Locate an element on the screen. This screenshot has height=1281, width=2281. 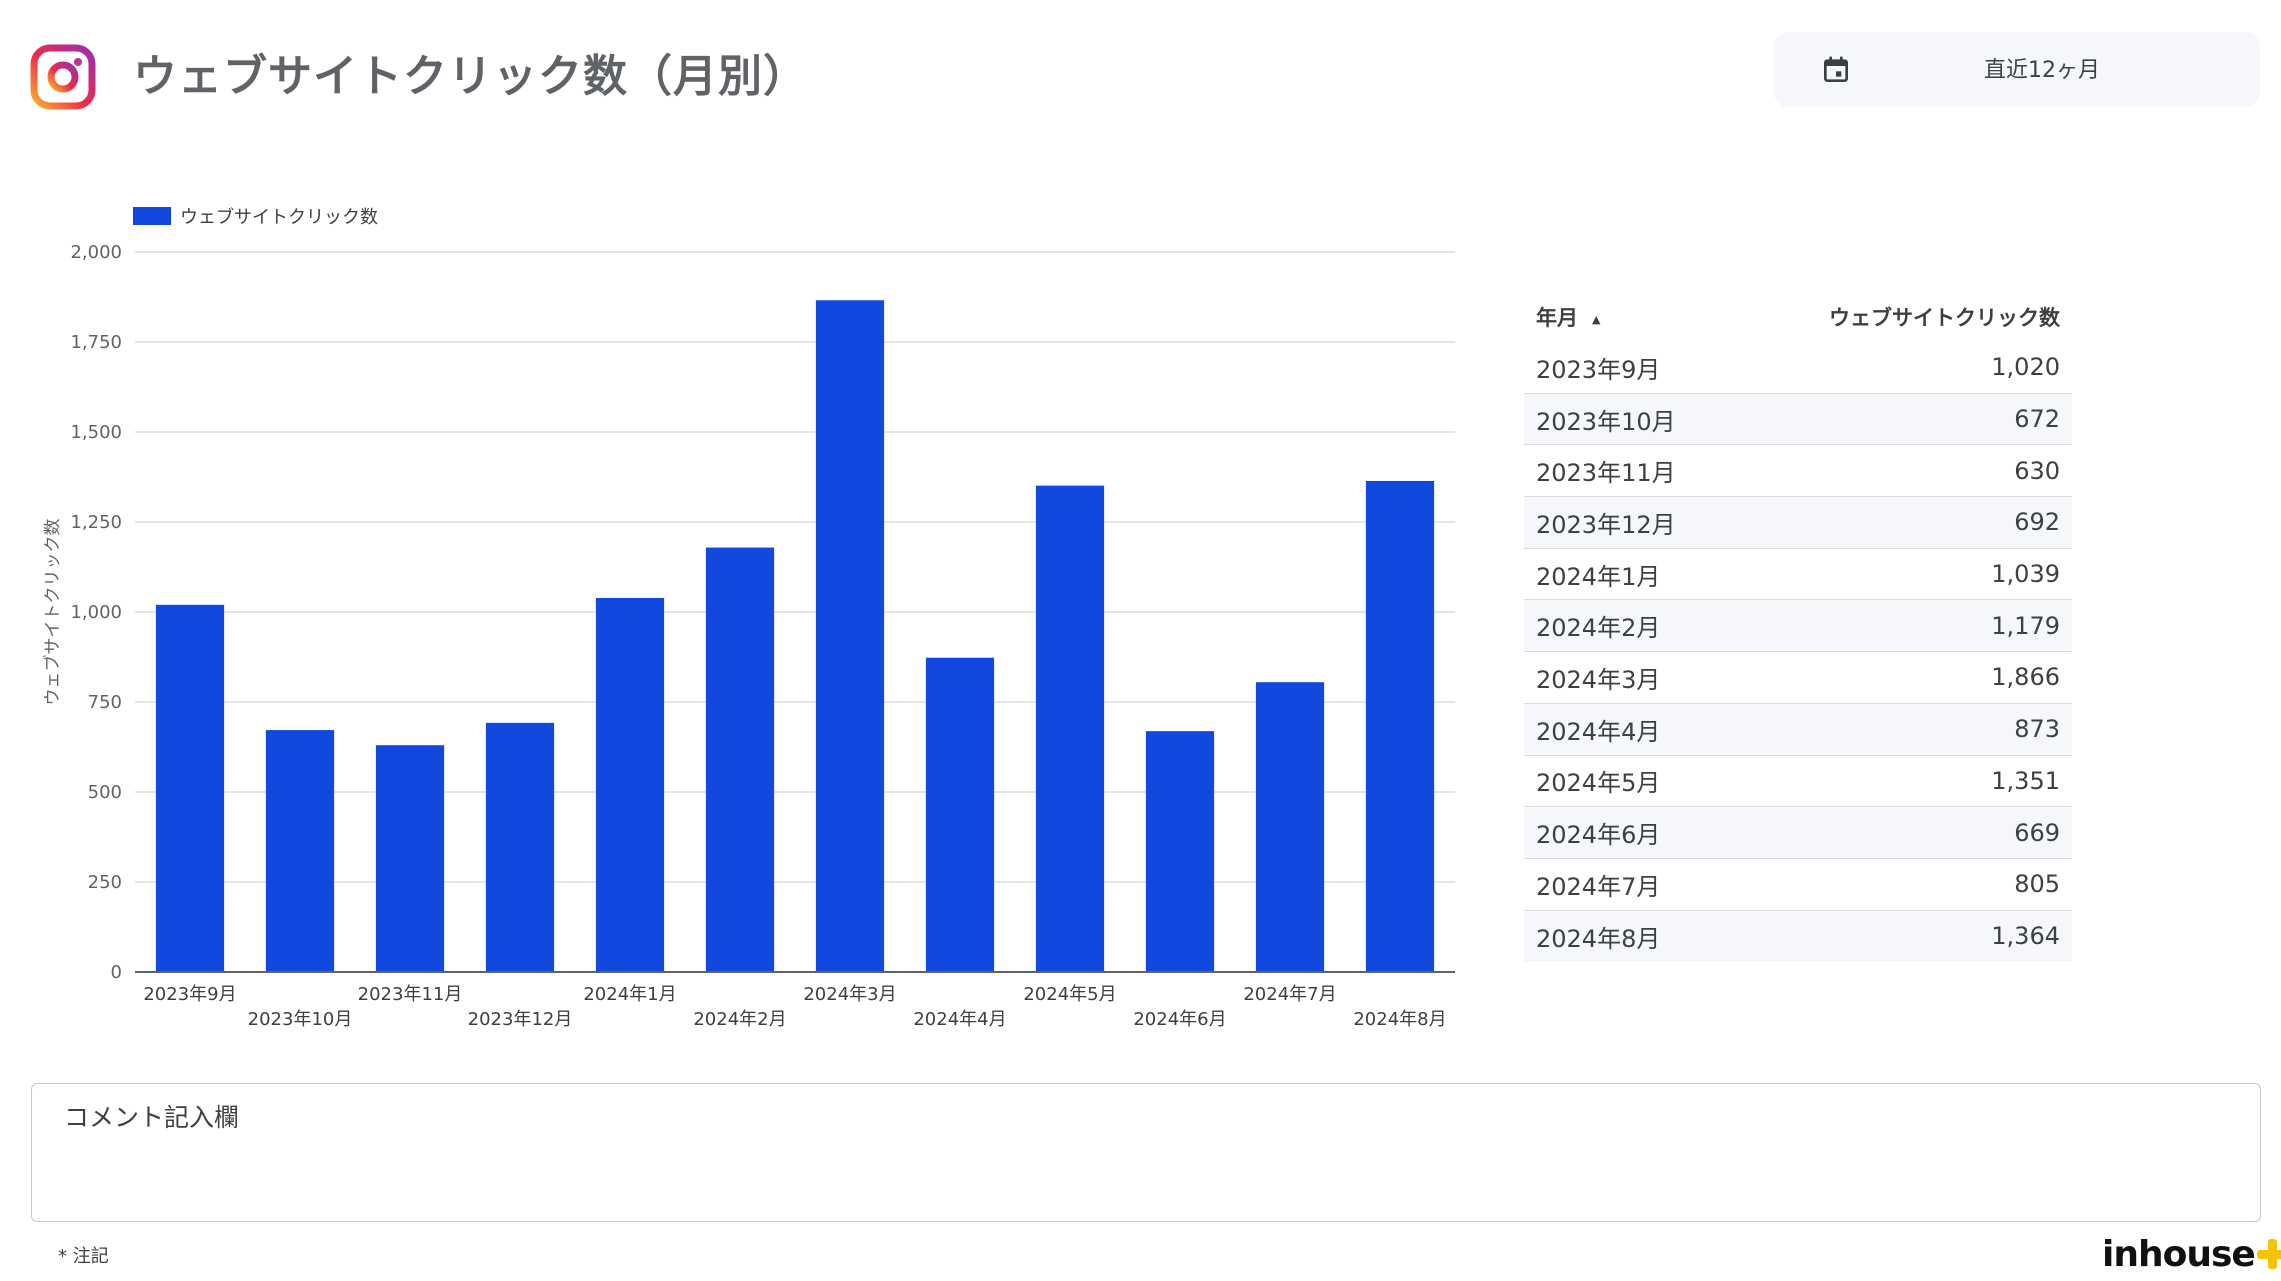
brand-name: inhouse is located at coordinates (2179, 1254).